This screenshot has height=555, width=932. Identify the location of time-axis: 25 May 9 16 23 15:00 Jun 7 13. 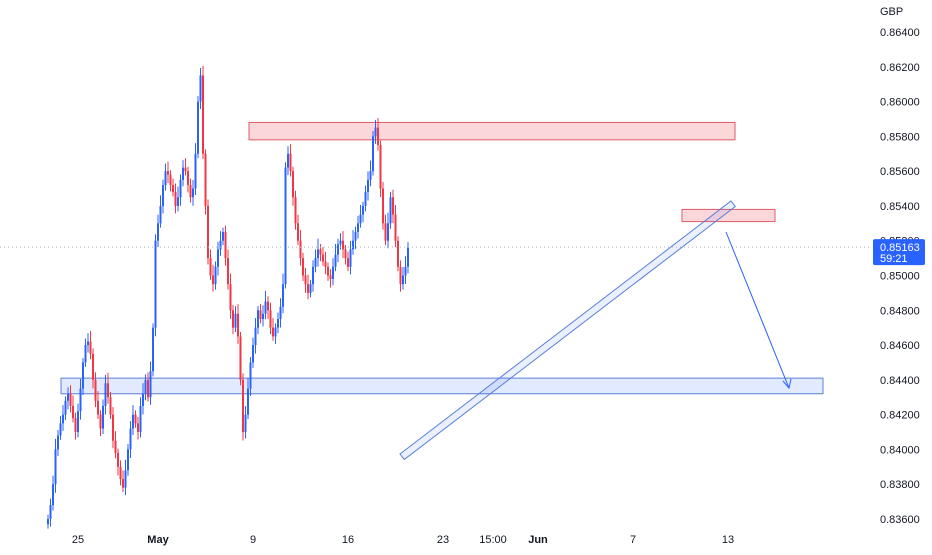
(403, 540).